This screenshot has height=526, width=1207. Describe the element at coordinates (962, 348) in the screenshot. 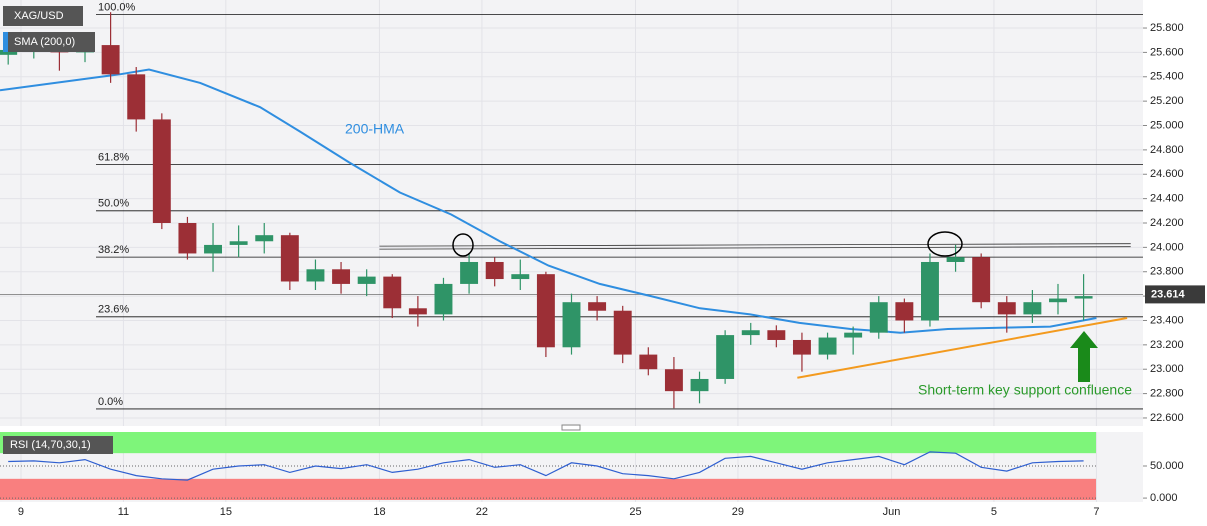

I see `trendline` at that location.